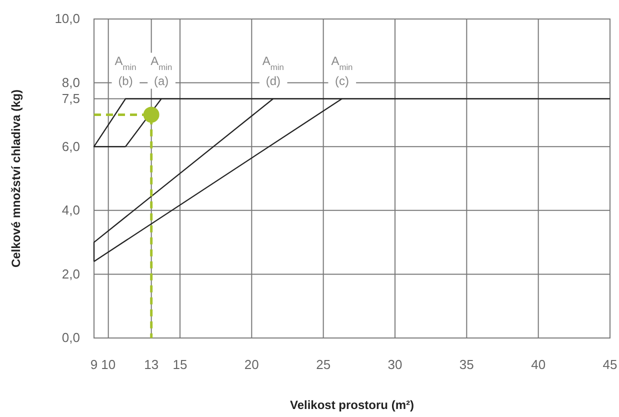 This screenshot has height=417, width=619. Describe the element at coordinates (71, 274) in the screenshot. I see `y-tick-label: 2,0` at that location.